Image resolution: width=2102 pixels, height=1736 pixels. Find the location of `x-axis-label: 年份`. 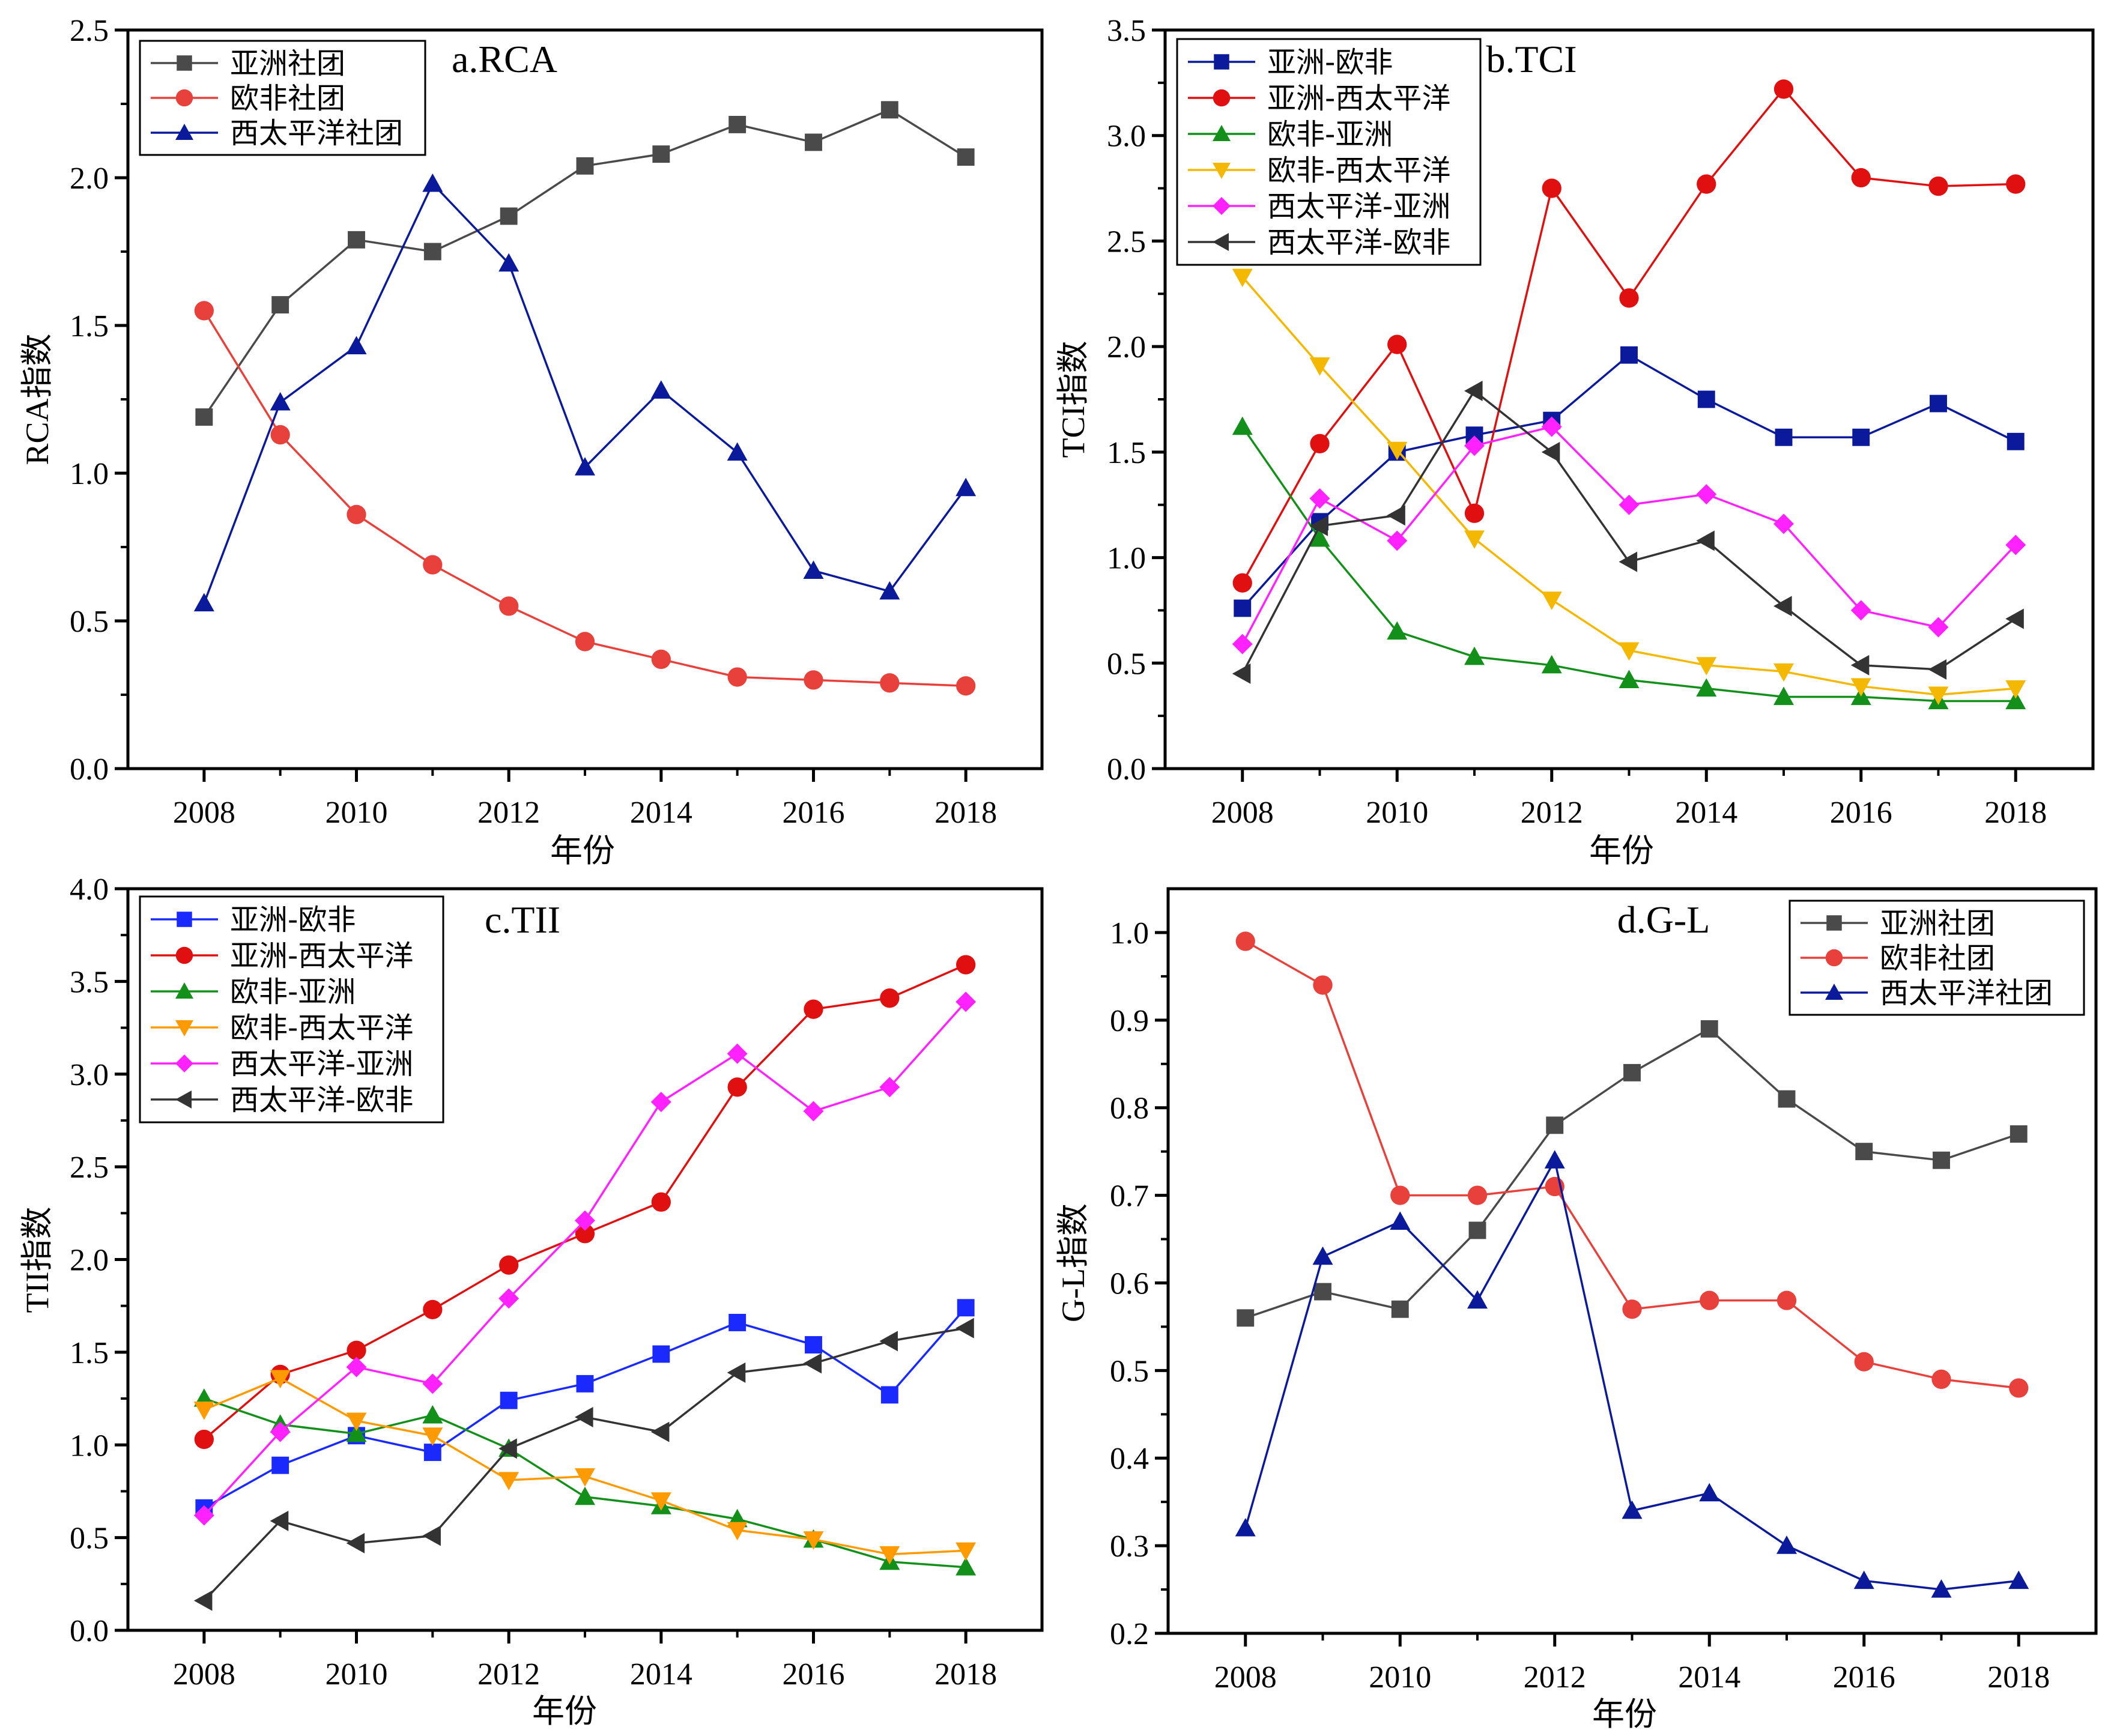

x-axis-label: 年份 is located at coordinates (1621, 849).